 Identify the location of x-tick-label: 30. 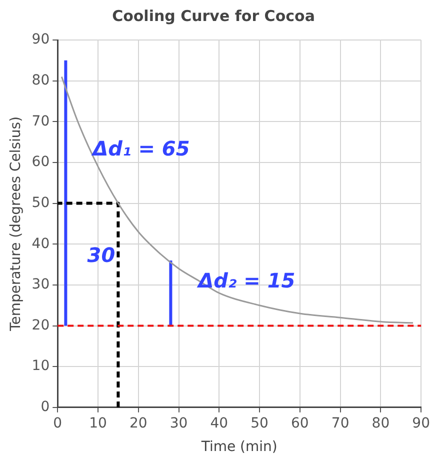
(179, 423).